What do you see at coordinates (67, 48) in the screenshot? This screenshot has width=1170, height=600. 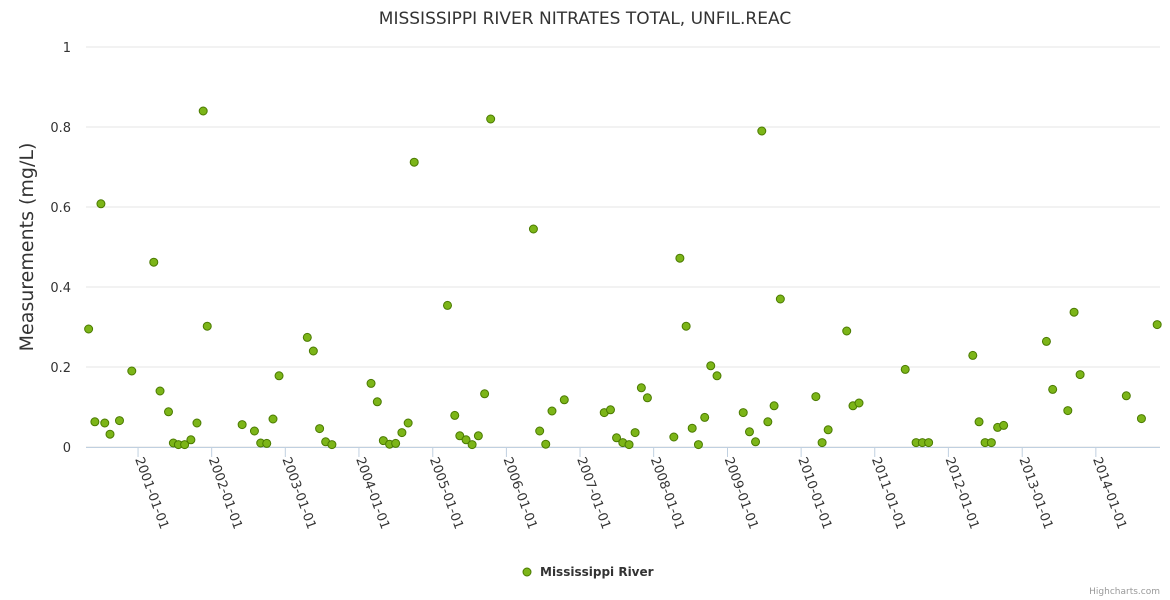 I see `y-tick-label: 1` at bounding box center [67, 48].